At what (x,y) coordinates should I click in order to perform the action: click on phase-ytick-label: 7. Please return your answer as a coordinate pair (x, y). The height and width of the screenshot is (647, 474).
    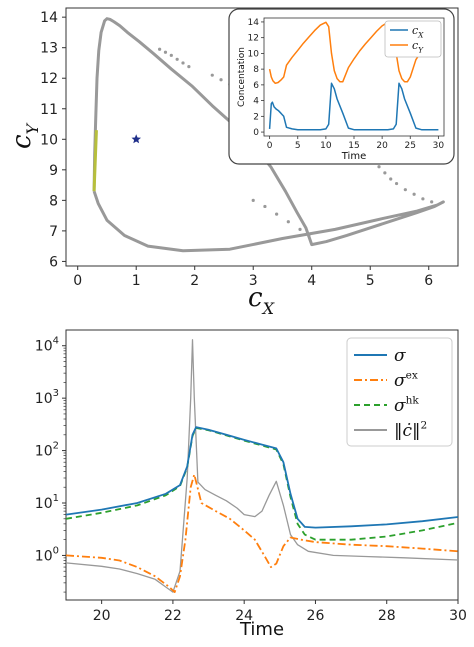
    Looking at the image, I should click on (53, 232).